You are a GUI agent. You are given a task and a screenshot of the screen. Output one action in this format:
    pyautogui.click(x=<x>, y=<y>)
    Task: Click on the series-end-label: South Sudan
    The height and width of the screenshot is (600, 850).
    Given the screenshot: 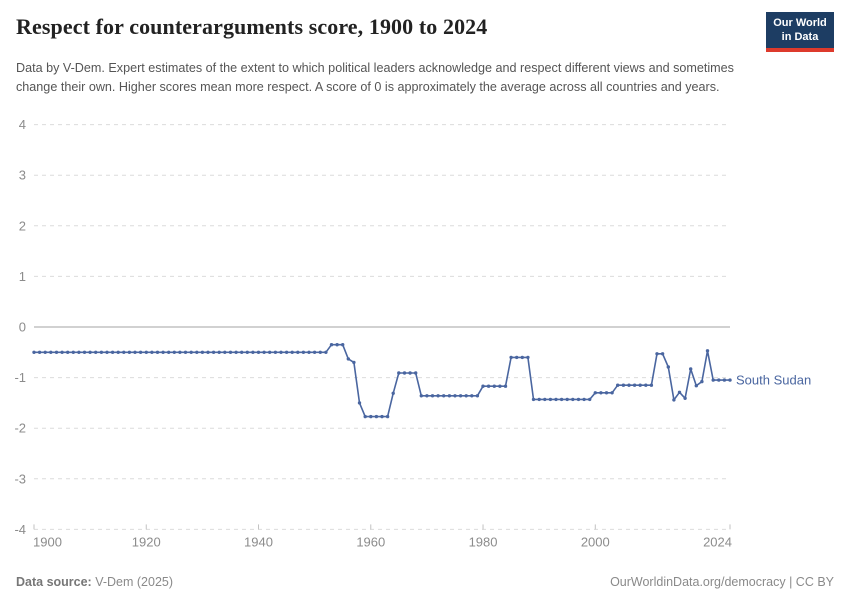 What is the action you would take?
    pyautogui.click(x=773, y=380)
    